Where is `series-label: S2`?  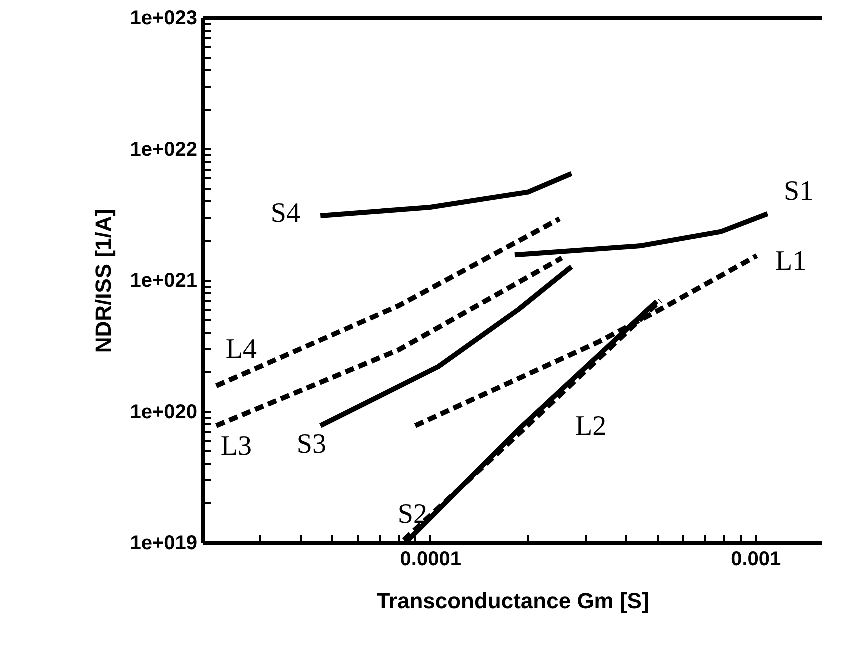
series-label: S2 is located at coordinates (413, 514).